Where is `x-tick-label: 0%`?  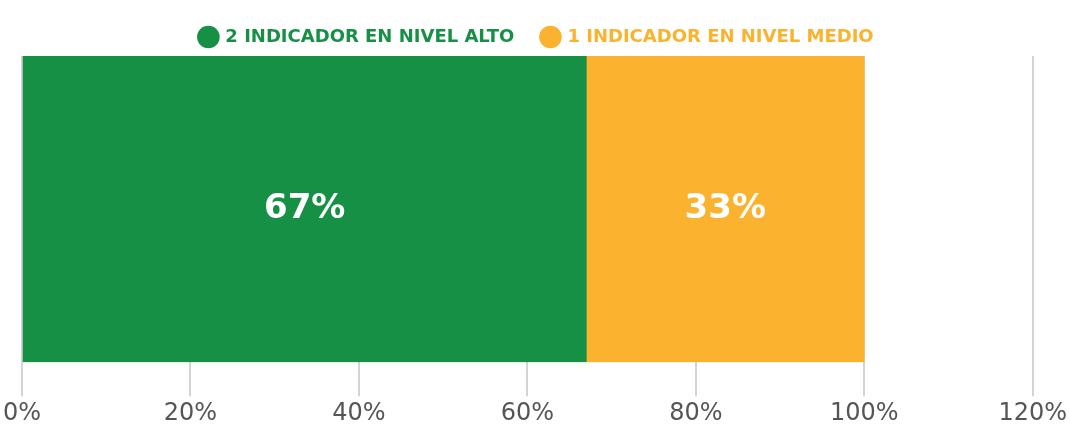
x-tick-label: 0% is located at coordinates (22, 411).